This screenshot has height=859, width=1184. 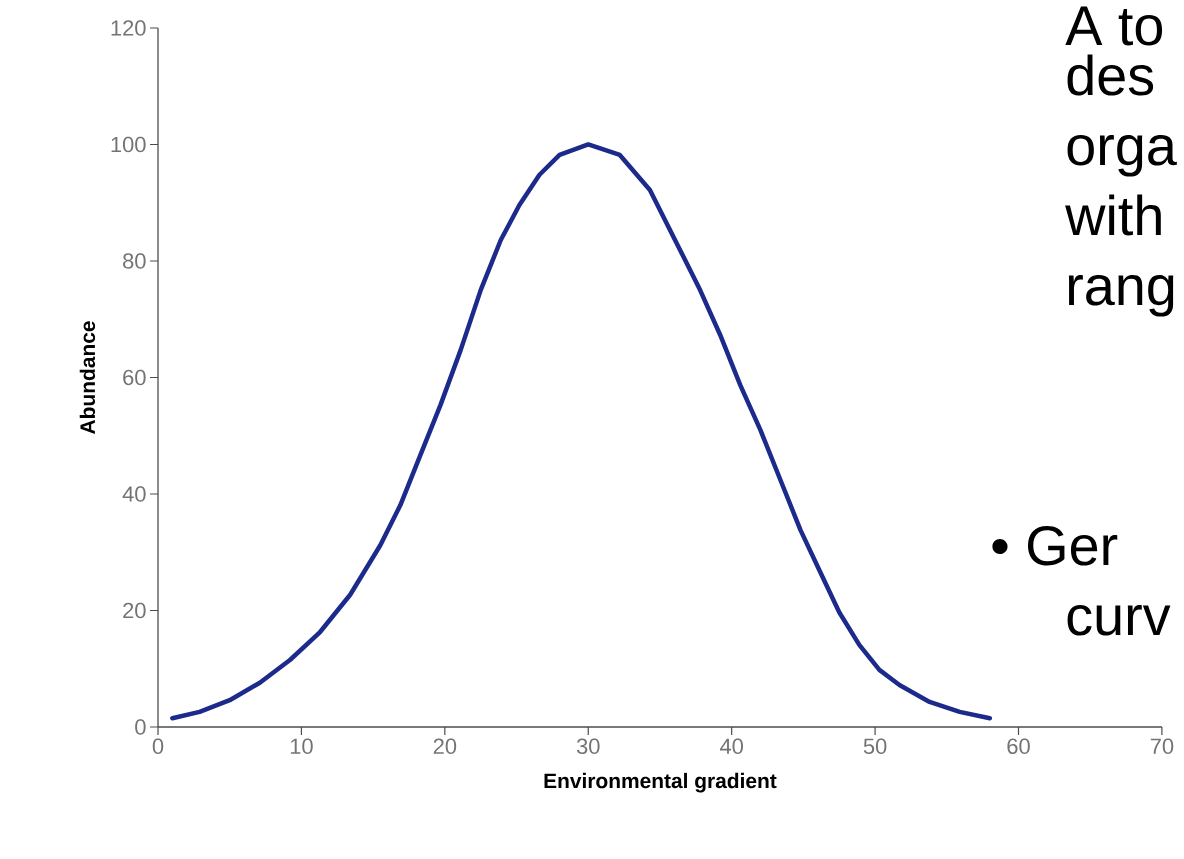 What do you see at coordinates (134, 494) in the screenshot?
I see `y-tick-label: 40` at bounding box center [134, 494].